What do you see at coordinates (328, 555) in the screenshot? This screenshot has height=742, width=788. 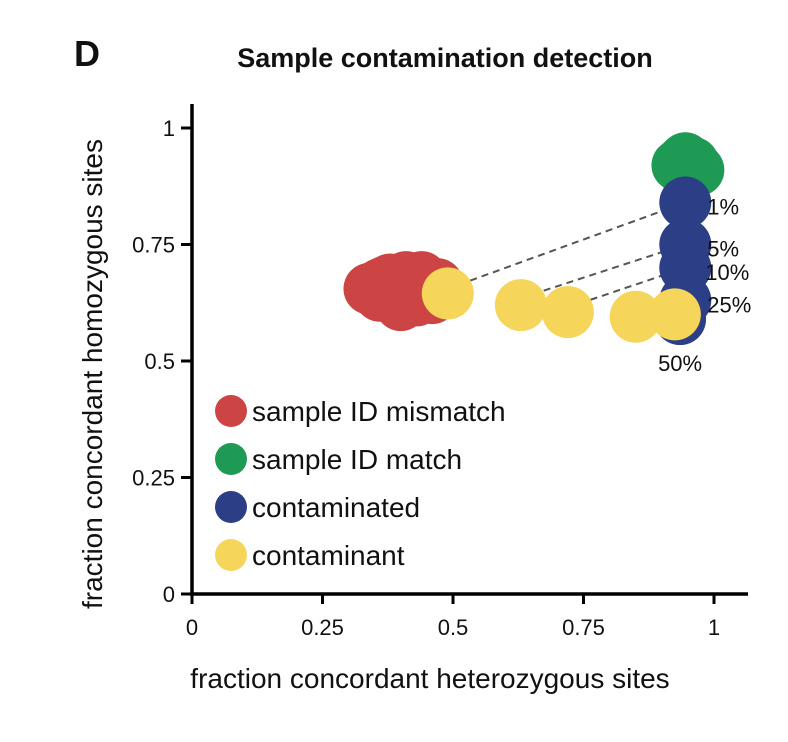 I see `legend-label-contaminant: contaminant` at bounding box center [328, 555].